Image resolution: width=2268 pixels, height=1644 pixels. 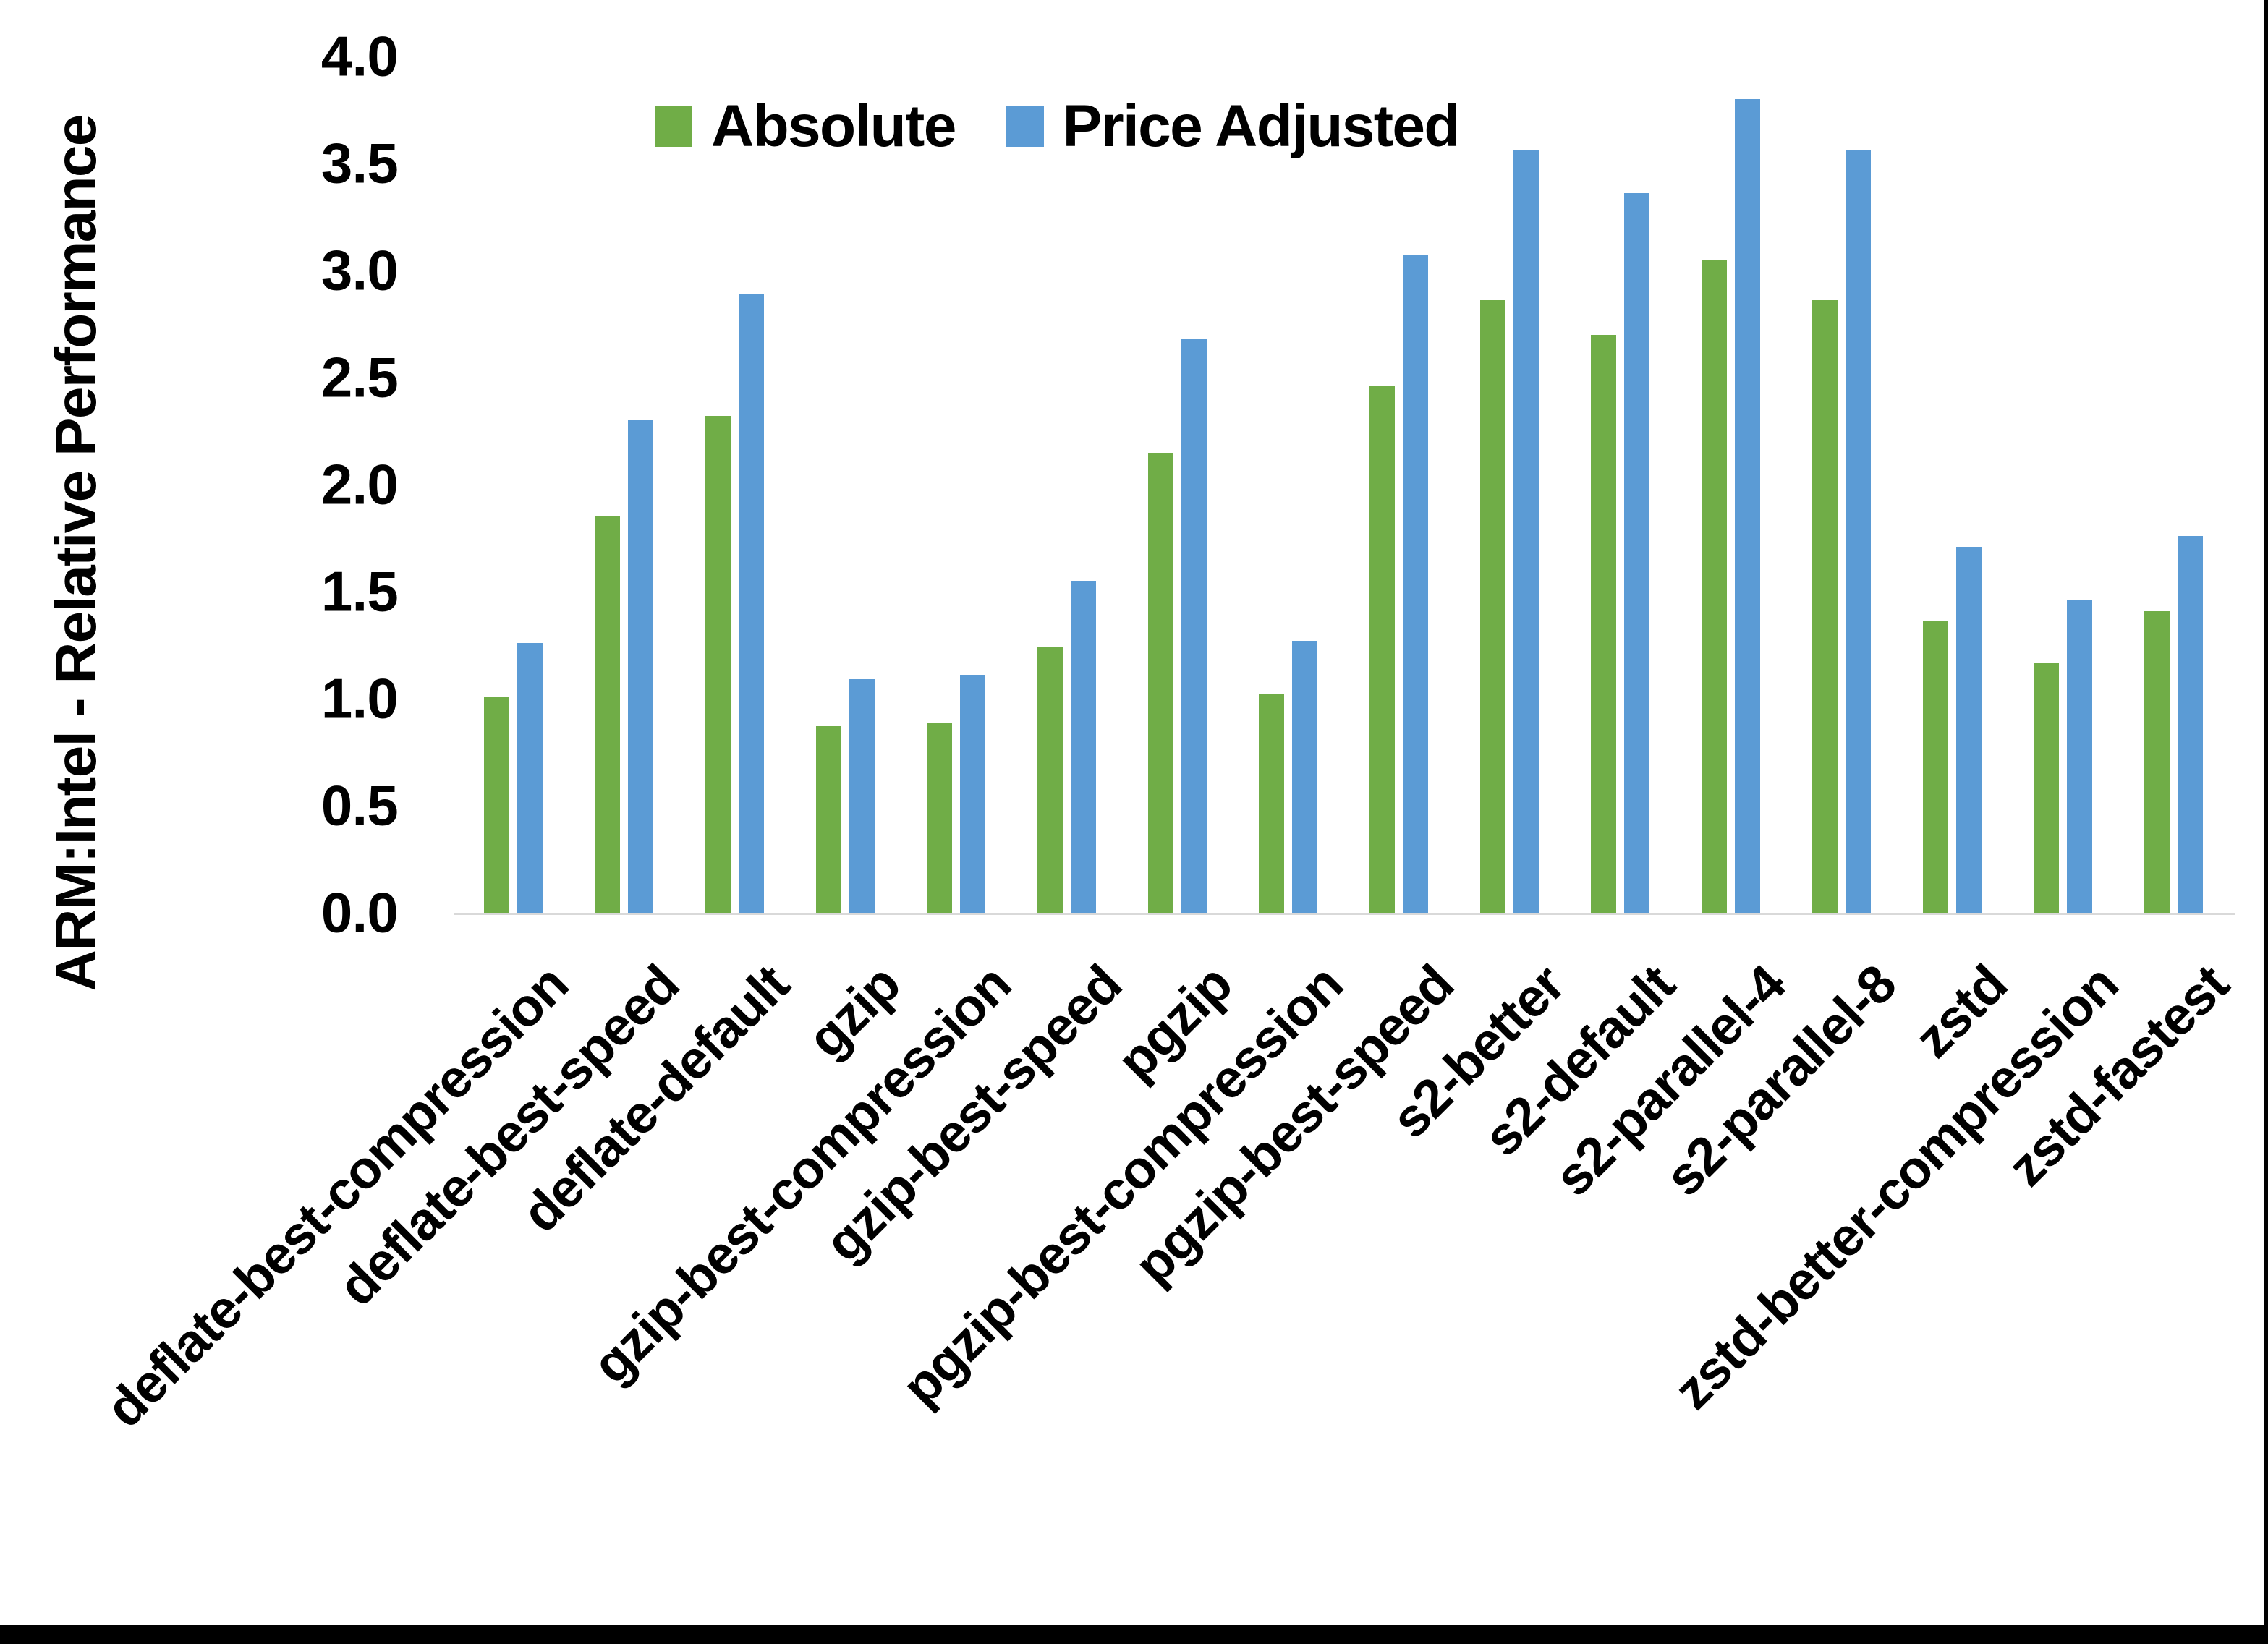 What do you see at coordinates (1304, 777) in the screenshot?
I see `bar-price-adjusted-pgzip-best-compression` at bounding box center [1304, 777].